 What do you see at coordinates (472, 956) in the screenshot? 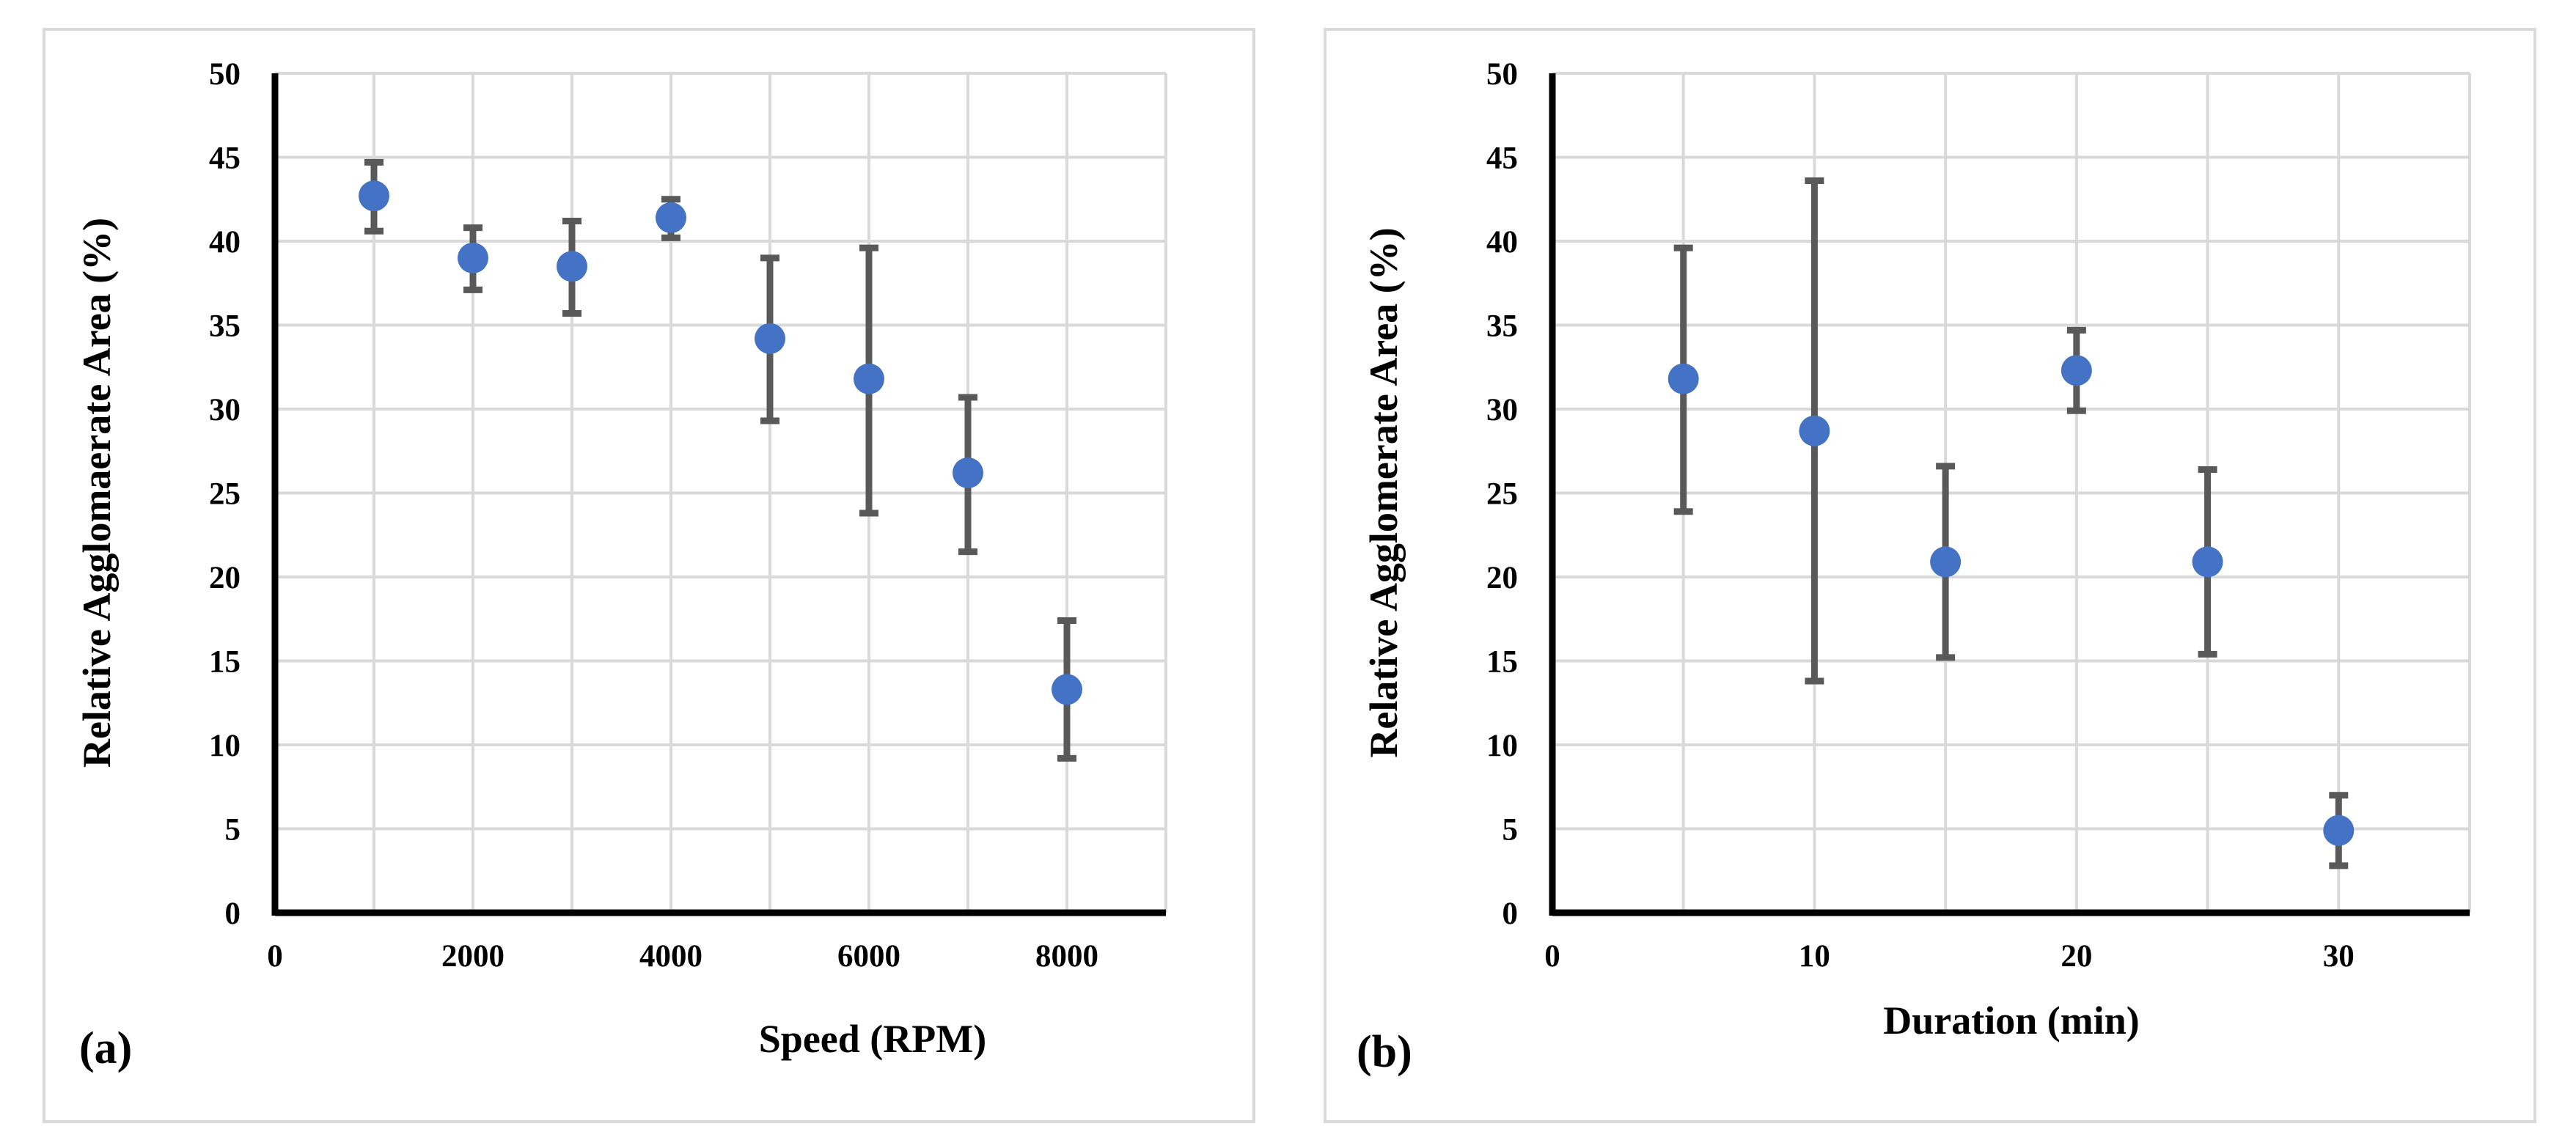
I see `x-tick-label: 2000` at bounding box center [472, 956].